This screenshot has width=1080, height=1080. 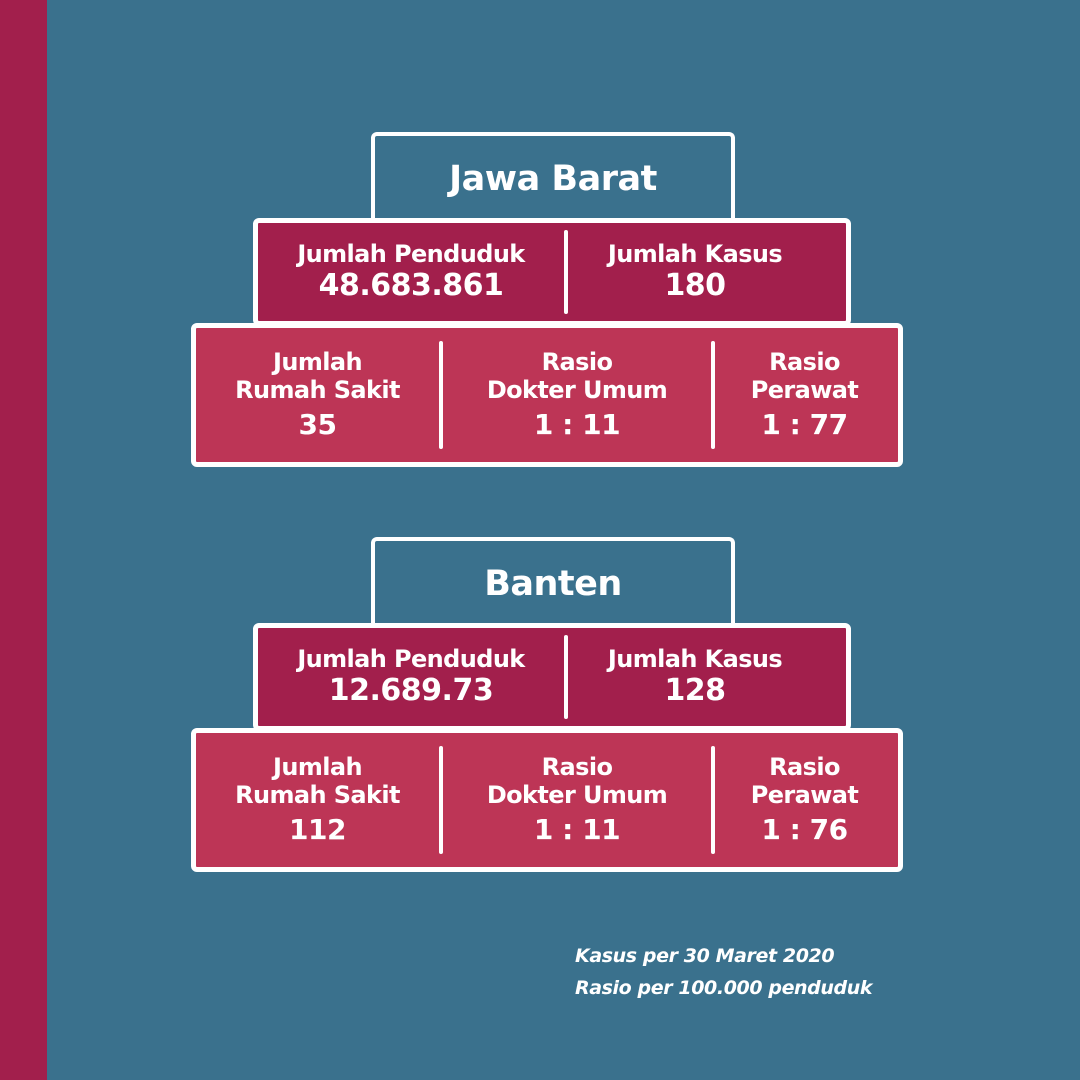 I want to click on population-cell: Jumlah Penduduk 48.683.861, so click(x=411, y=272).